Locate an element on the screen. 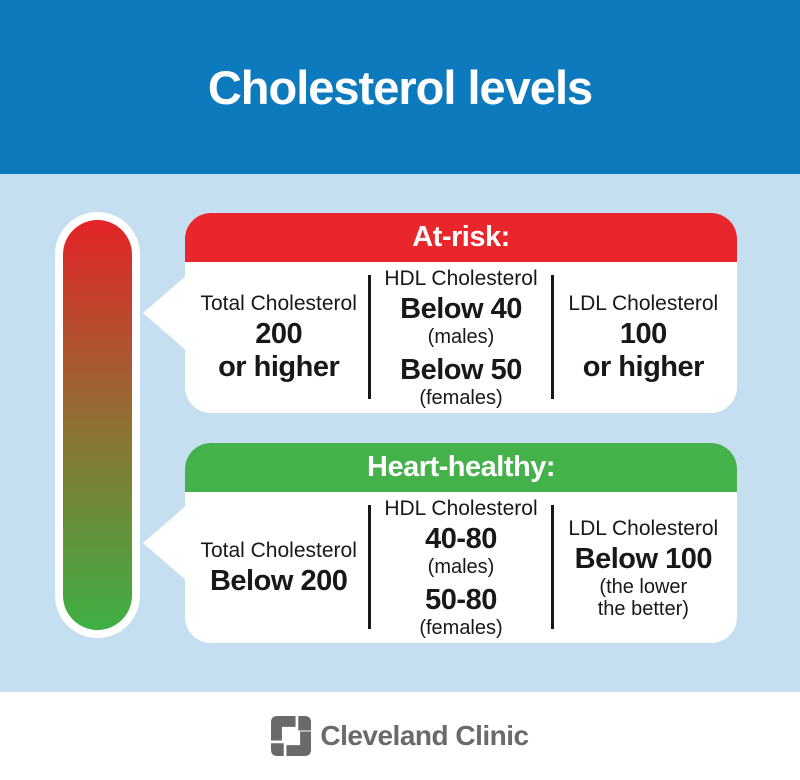  cleveland-clinic-logo: Cleveland Clinic is located at coordinates (400, 736).